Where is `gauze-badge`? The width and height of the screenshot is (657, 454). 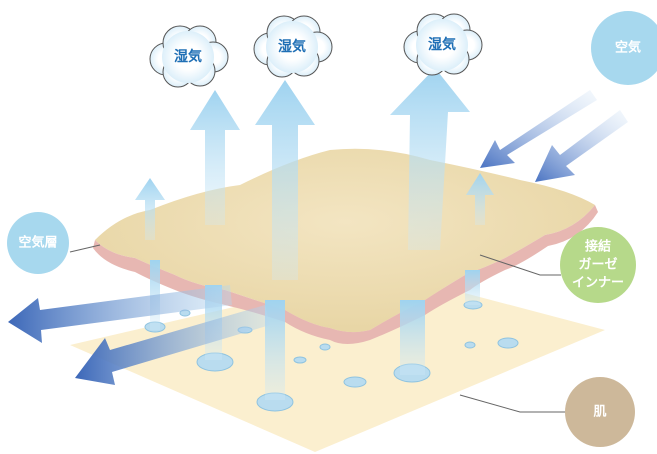
gauze-badge is located at coordinates (598, 265).